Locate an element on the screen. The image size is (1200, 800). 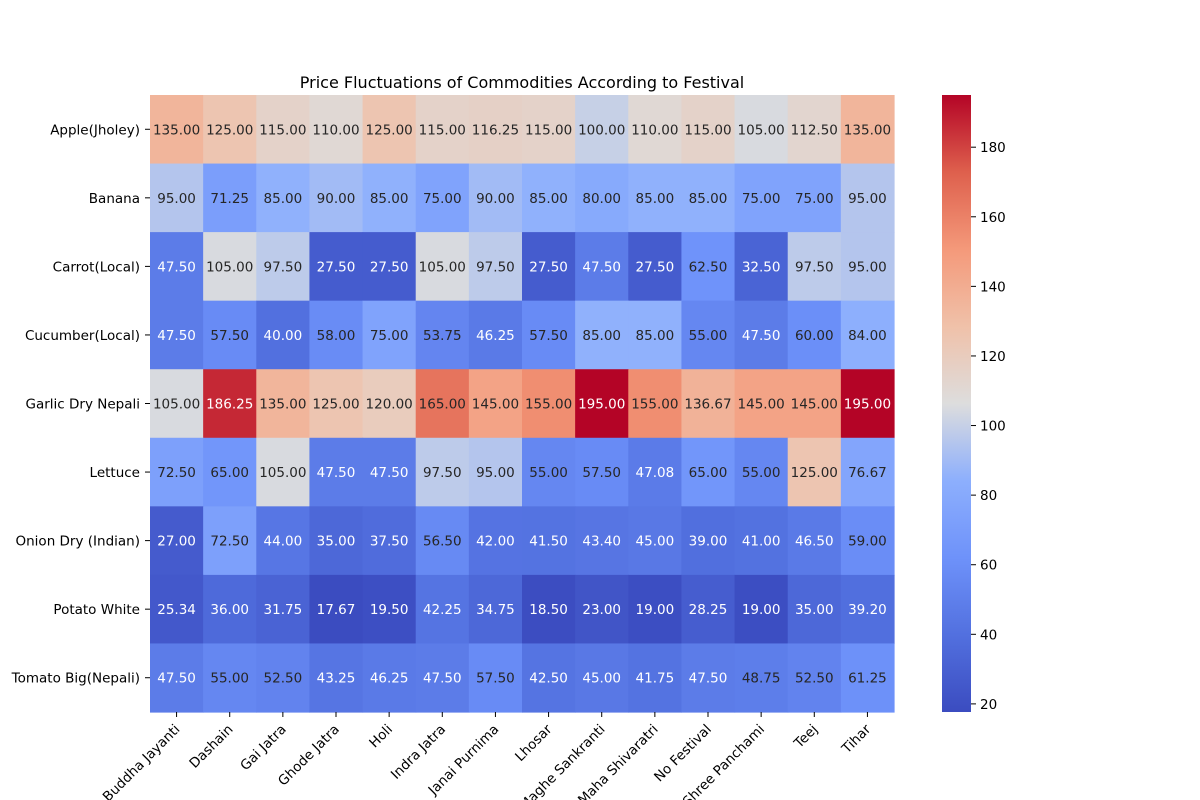
x-tick-label: Gai Jatra is located at coordinates (263, 748).